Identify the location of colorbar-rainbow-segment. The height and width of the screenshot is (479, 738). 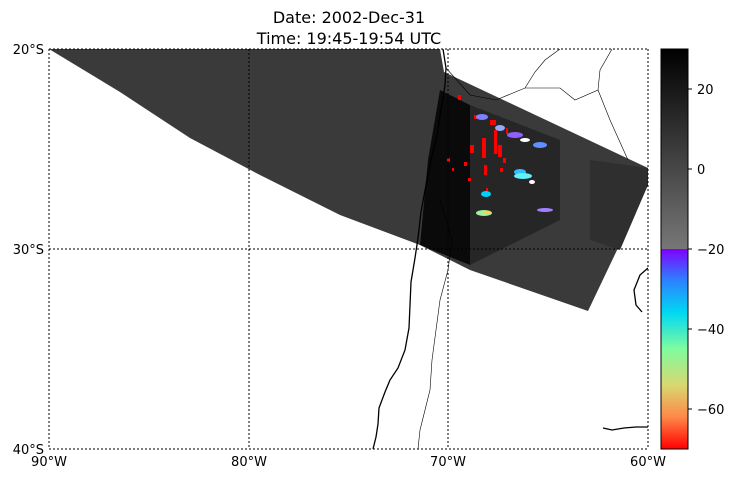
(674, 349).